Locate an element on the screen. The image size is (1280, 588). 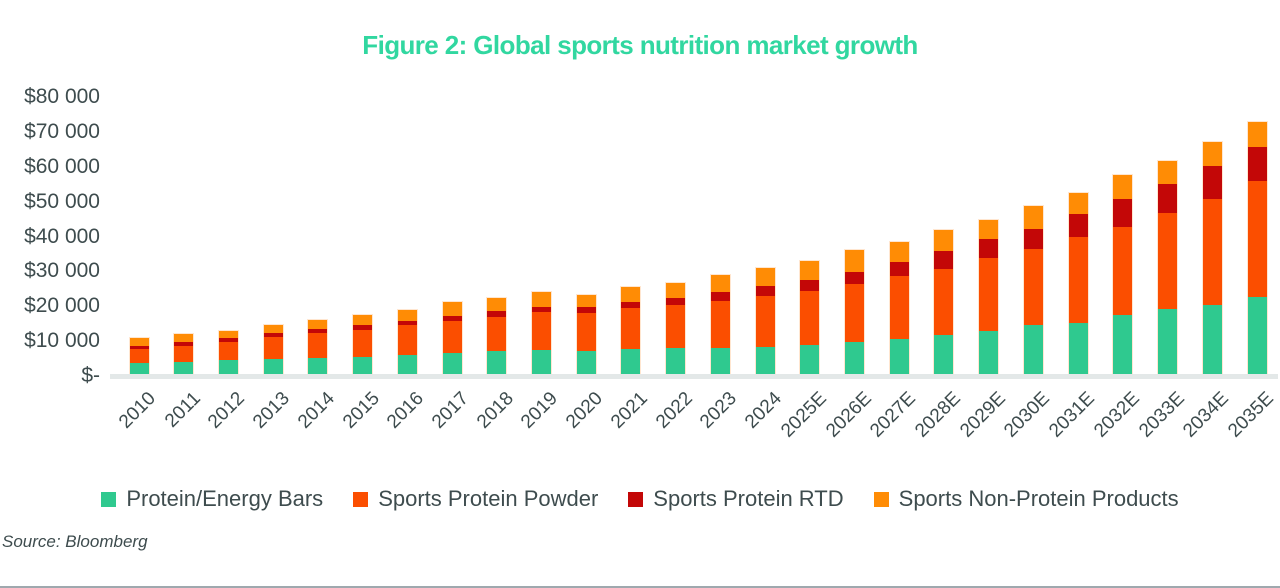
stacked-bar-2010 is located at coordinates (139, 356).